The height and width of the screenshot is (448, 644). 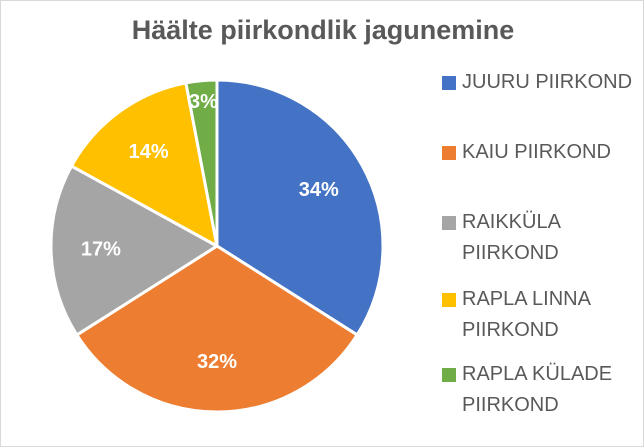 What do you see at coordinates (323, 30) in the screenshot?
I see `chart-title: Häälte piirkondlik jagunemine` at bounding box center [323, 30].